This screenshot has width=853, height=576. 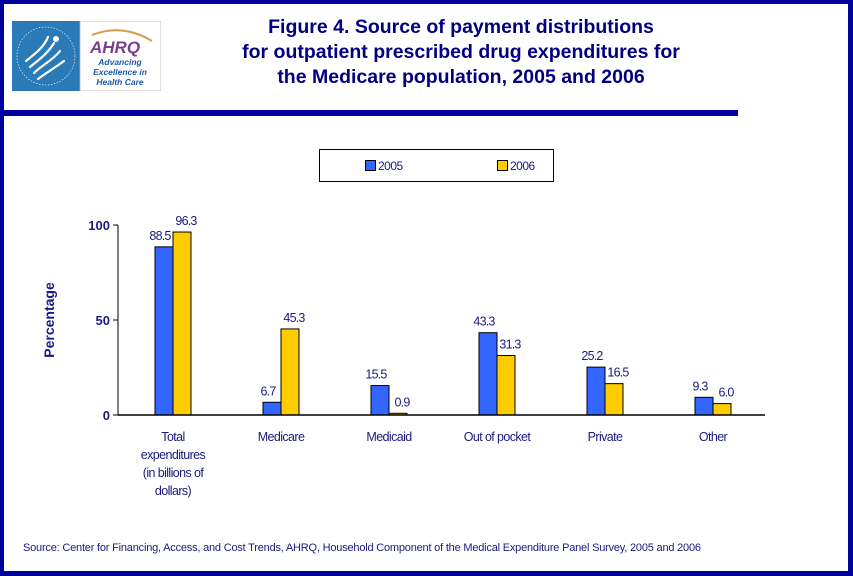 What do you see at coordinates (701, 386) in the screenshot?
I see `data-label-2005: 9.3` at bounding box center [701, 386].